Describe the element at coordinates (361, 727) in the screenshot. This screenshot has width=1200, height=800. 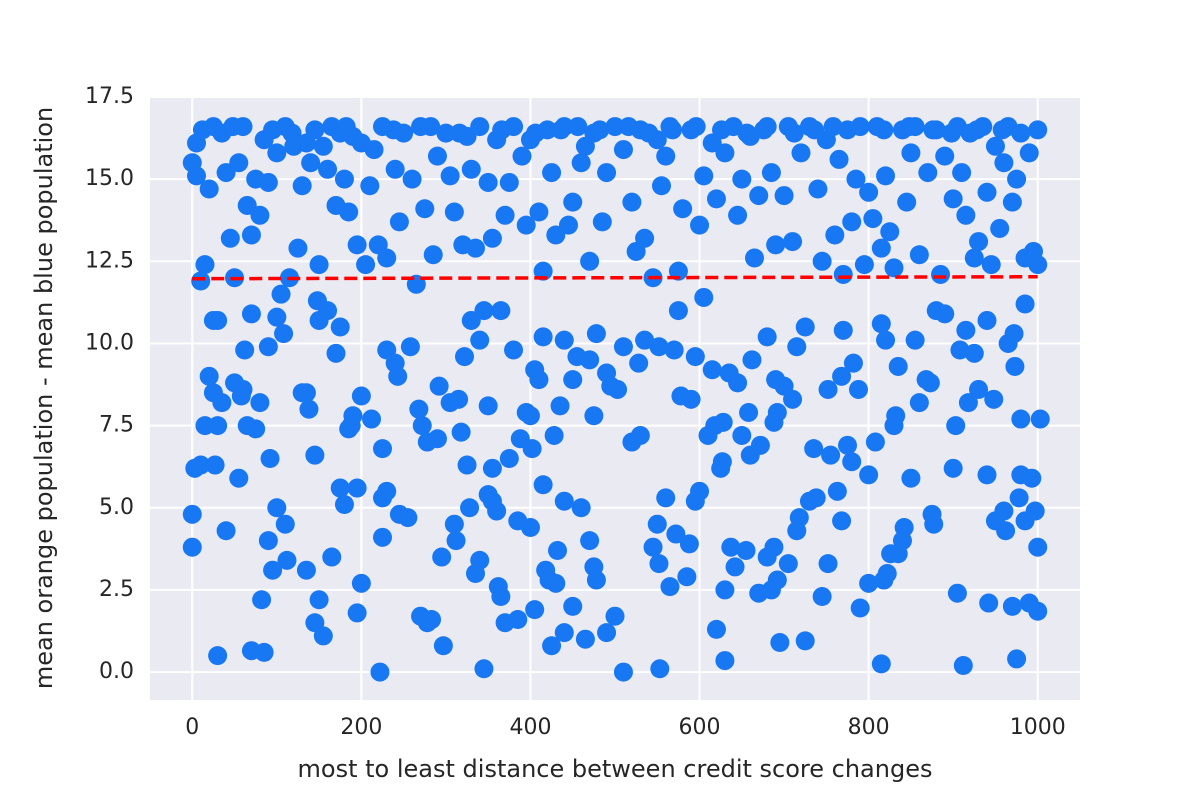
I see `x-tick-label: 200` at that location.